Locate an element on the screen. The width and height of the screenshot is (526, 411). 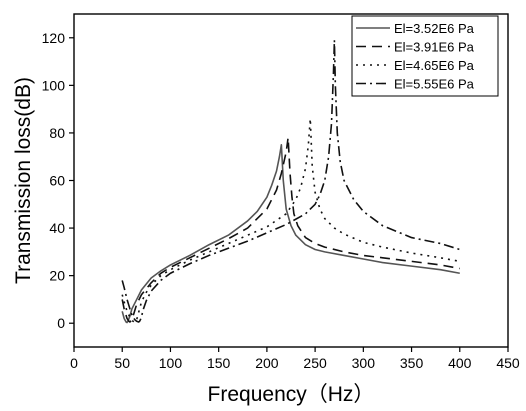
x-axis-title: Frequency（Hz） is located at coordinates (291, 394).